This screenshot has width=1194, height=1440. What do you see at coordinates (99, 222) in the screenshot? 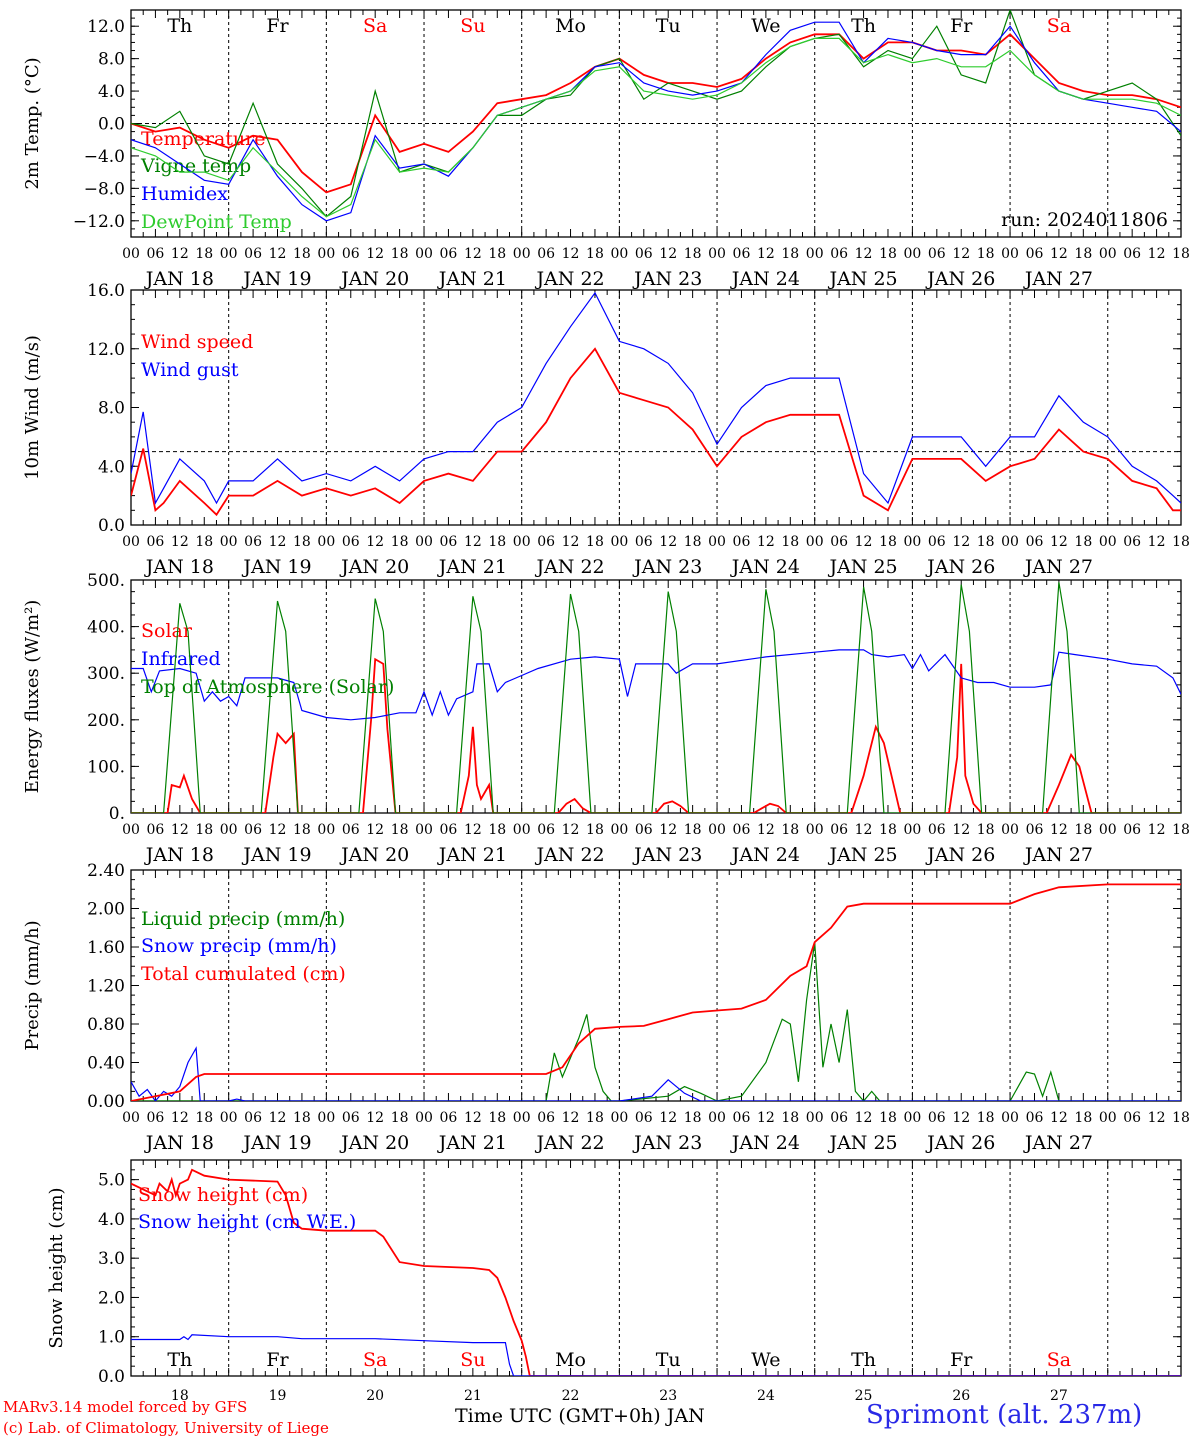
I see `y-tick-label: −12.0` at bounding box center [99, 222].